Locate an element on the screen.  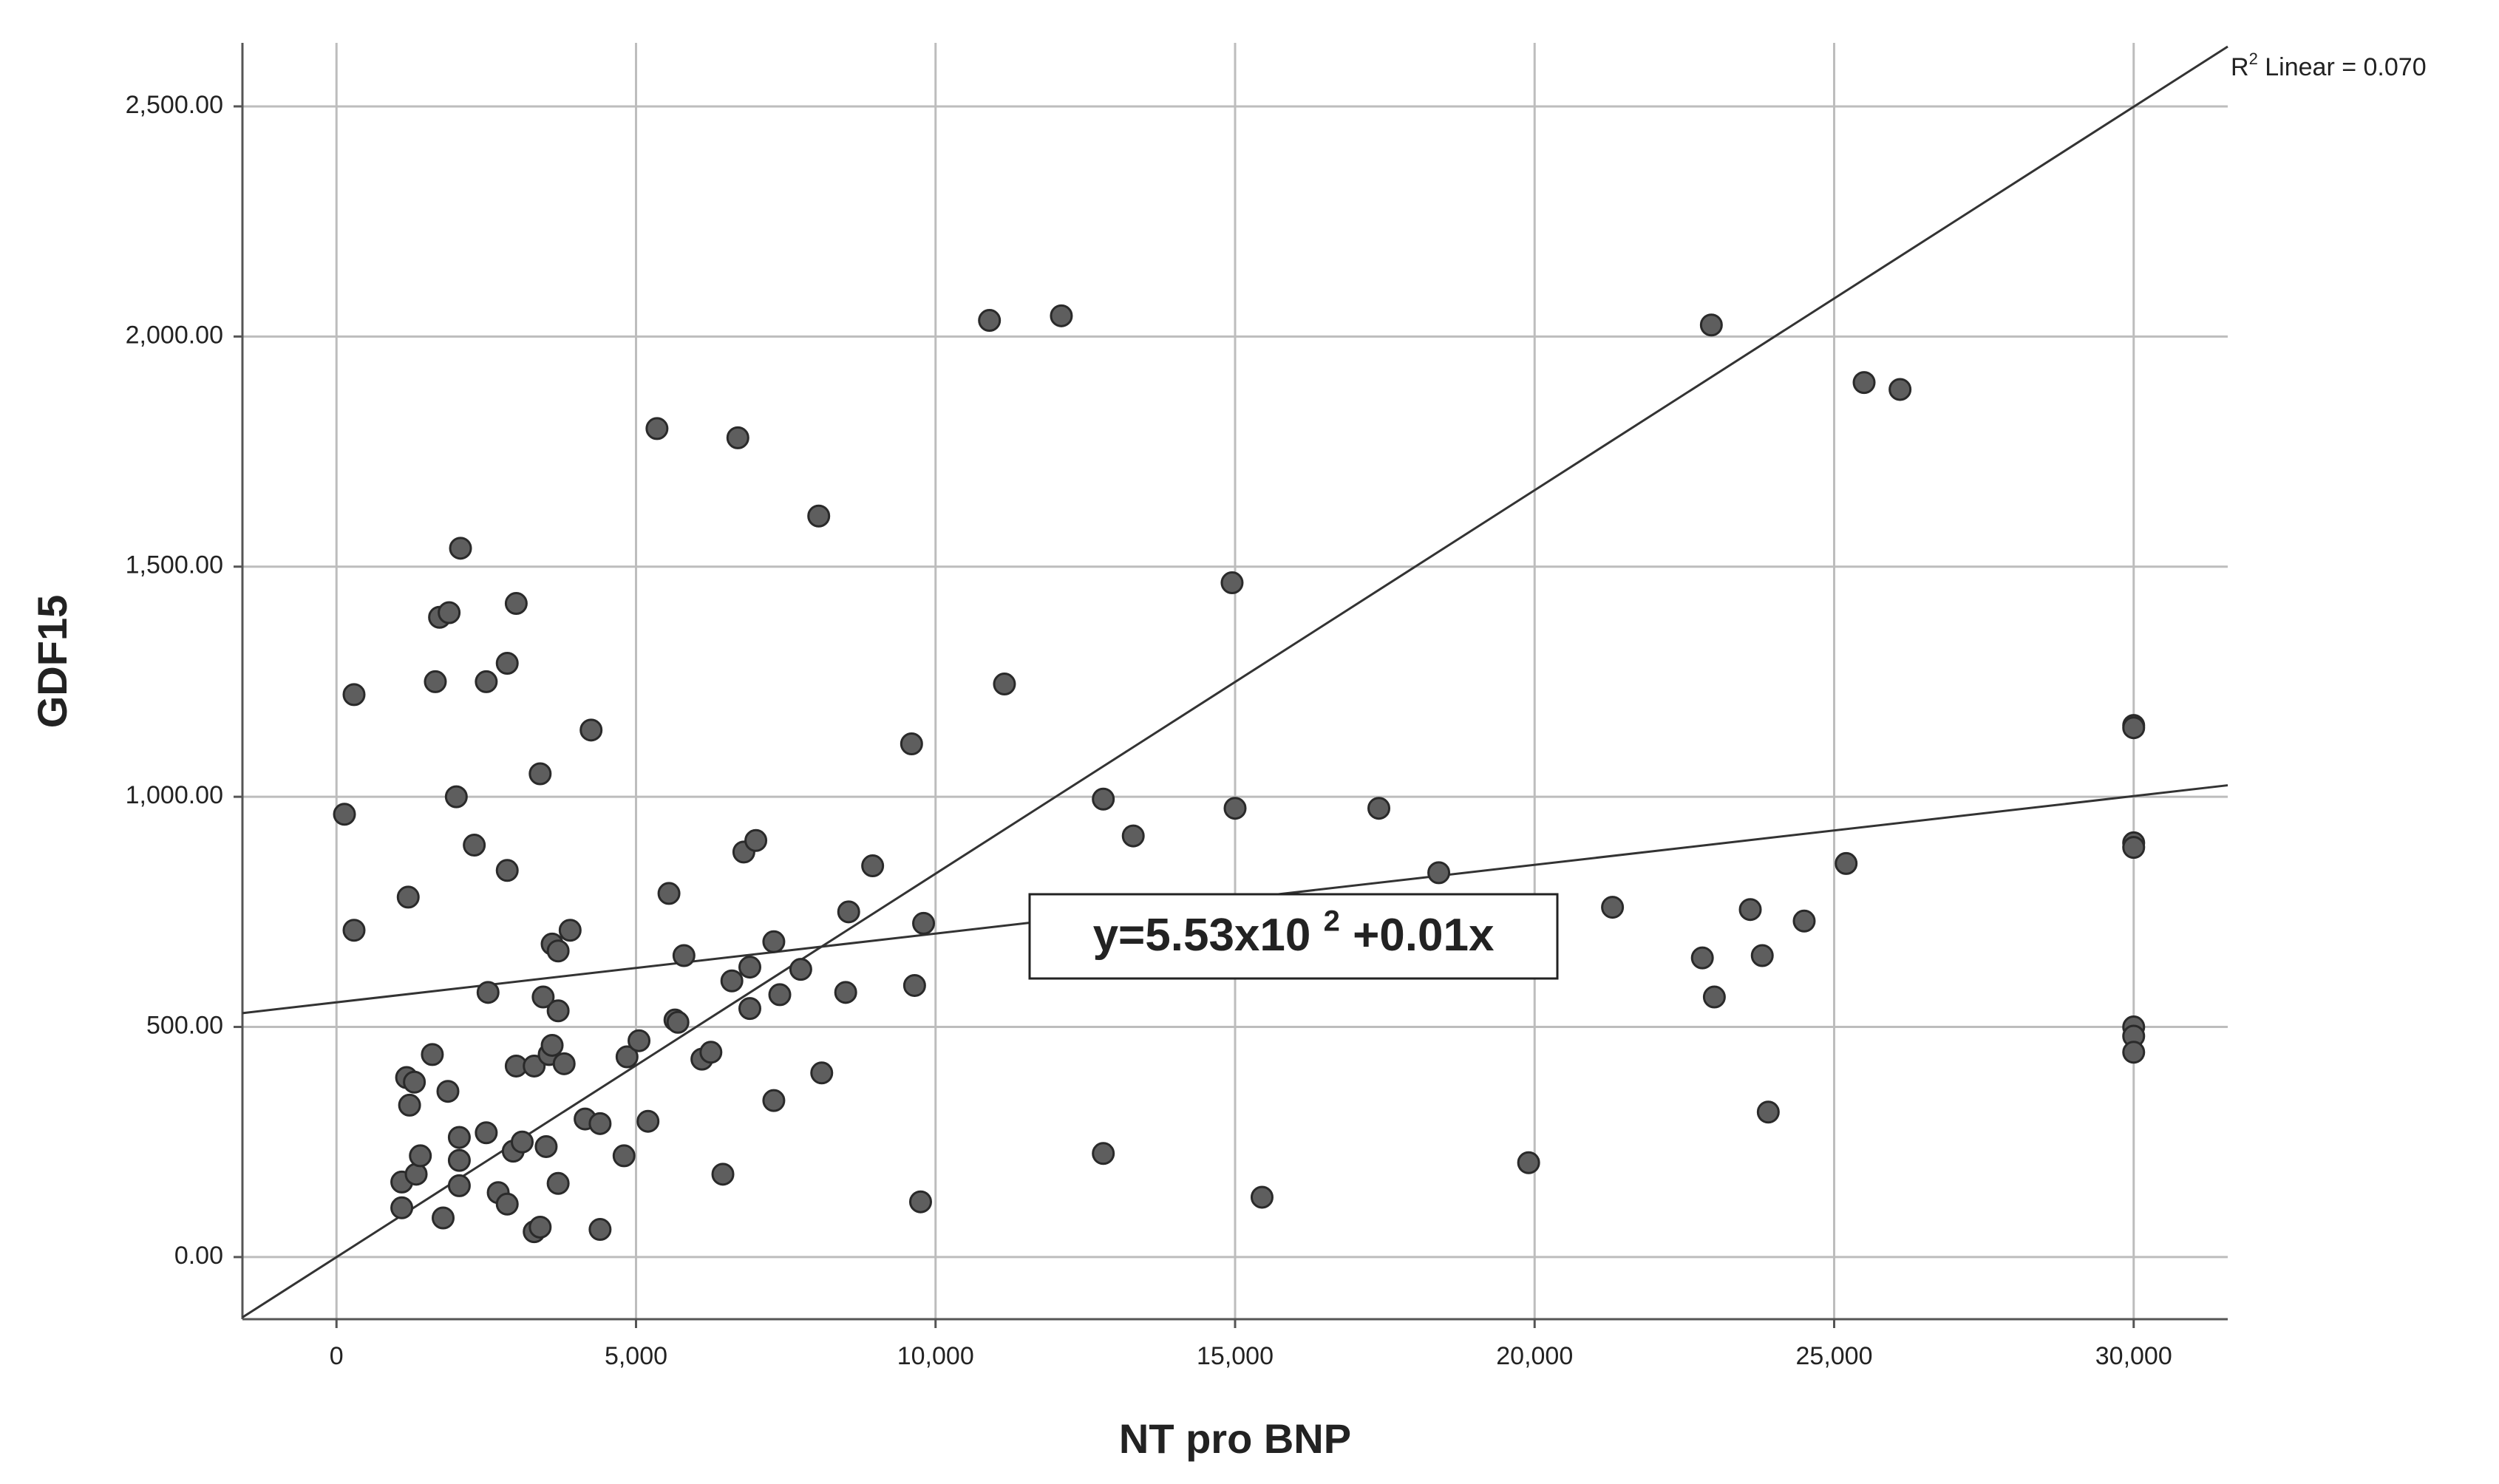
annotation: R2 Linear = 0.070 is located at coordinates (2329, 65).